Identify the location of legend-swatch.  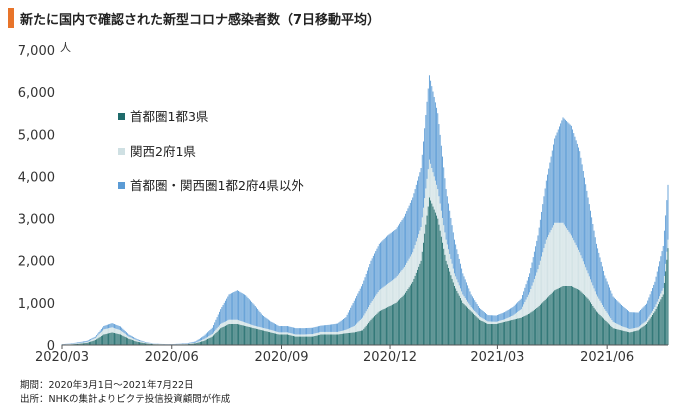
(121, 151).